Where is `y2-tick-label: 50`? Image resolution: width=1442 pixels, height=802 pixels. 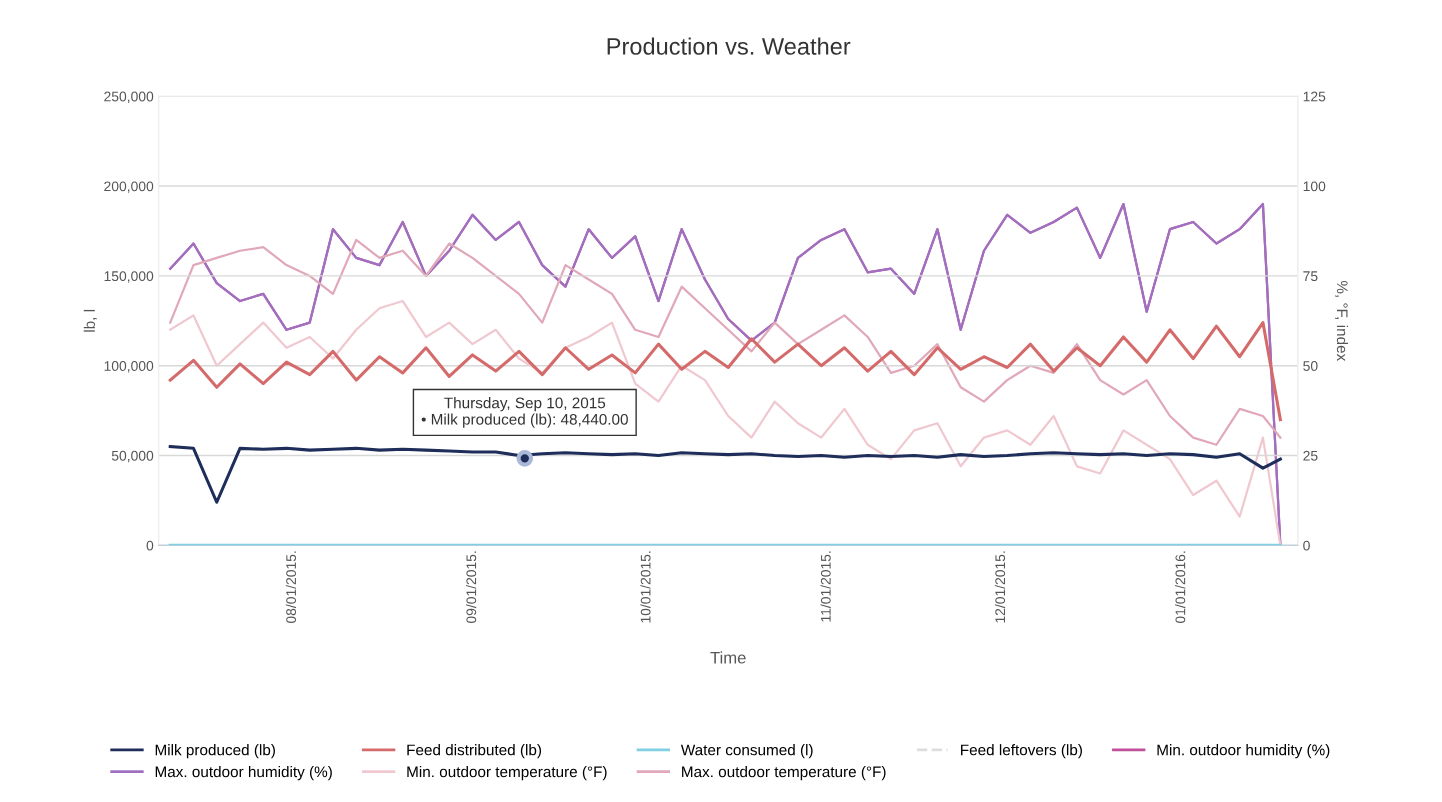
y2-tick-label: 50 is located at coordinates (1310, 366).